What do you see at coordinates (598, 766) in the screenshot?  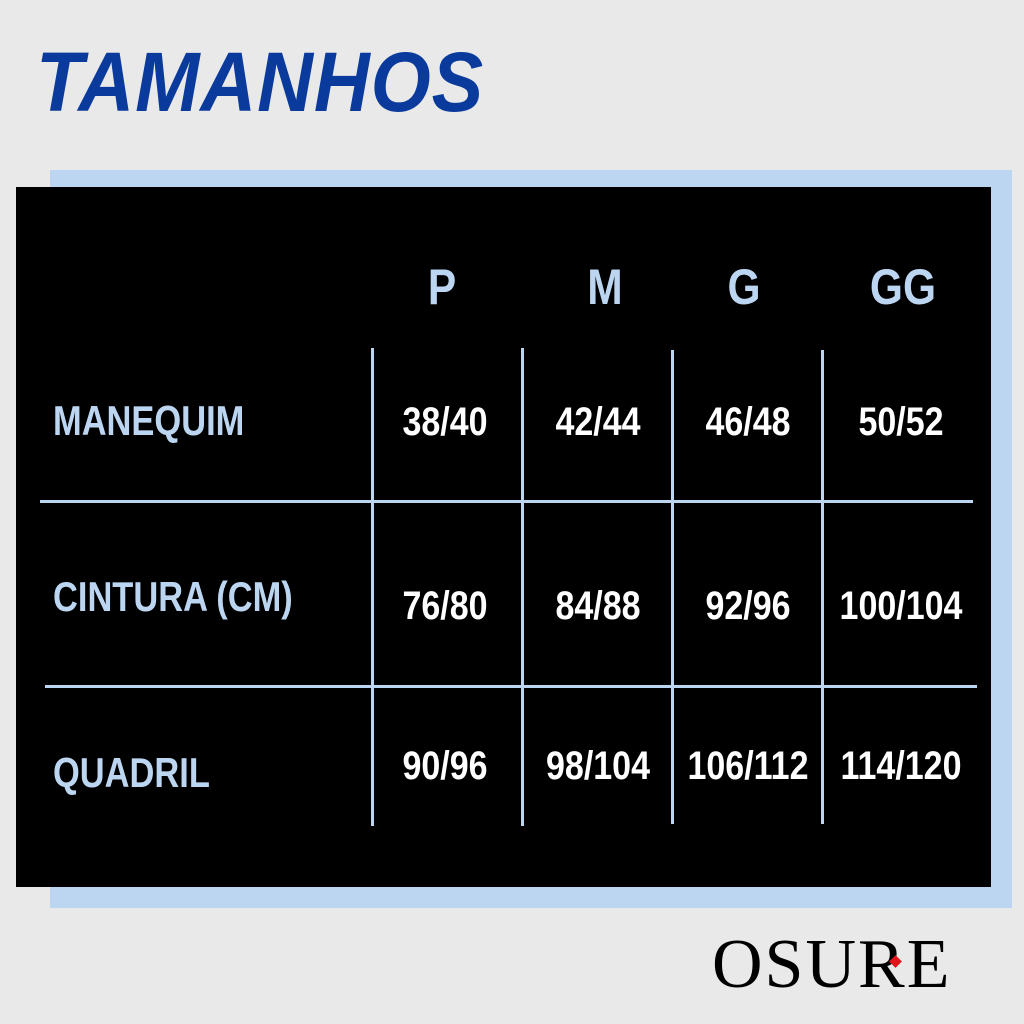 I see `table-cell: 98/104` at bounding box center [598, 766].